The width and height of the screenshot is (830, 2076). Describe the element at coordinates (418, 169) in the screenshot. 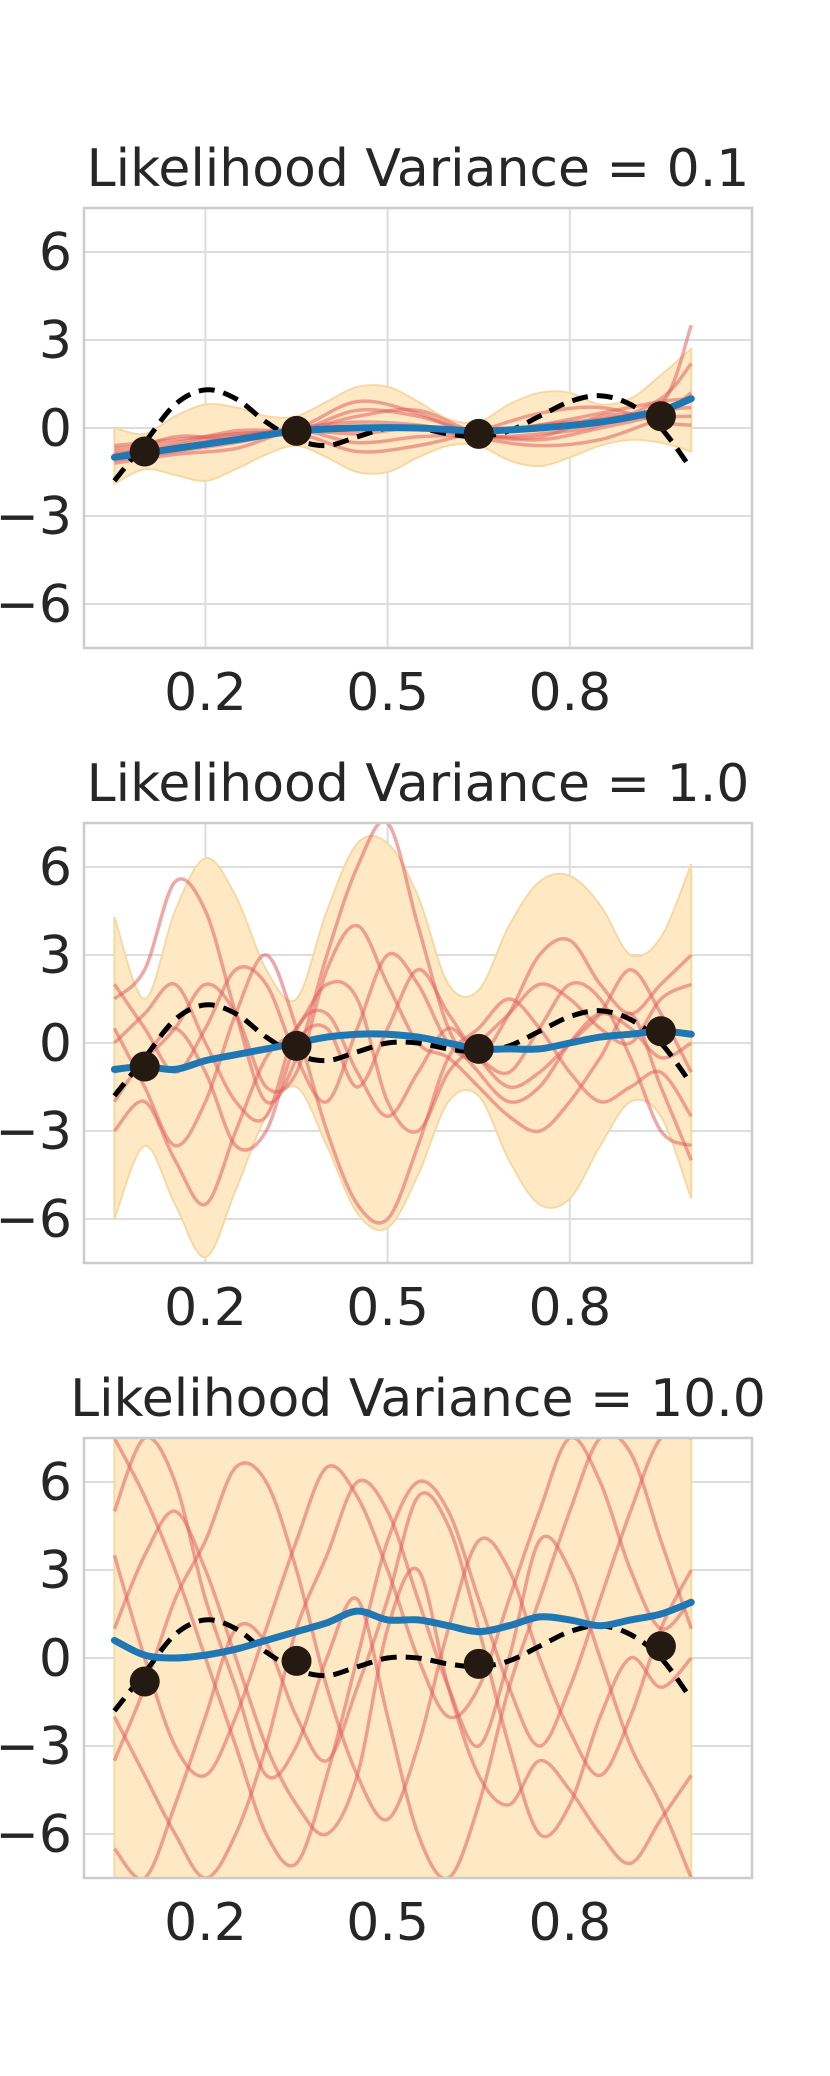

I see `chart-title: Likelihood Variance = 0.1` at that location.